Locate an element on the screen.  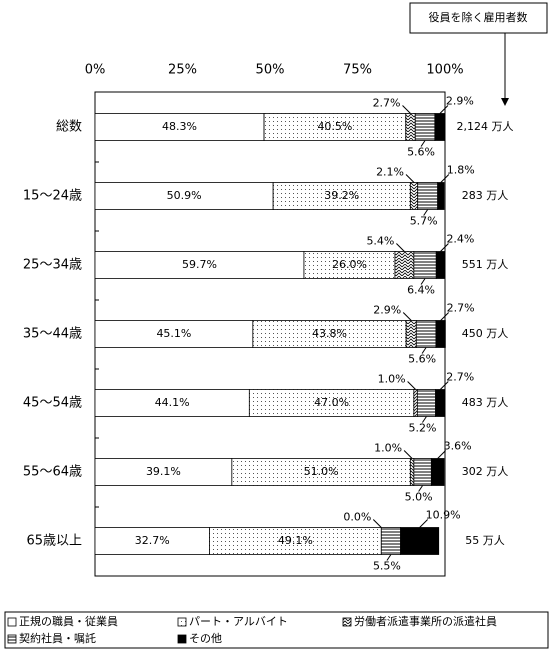
x-tick-label: 50% is located at coordinates (270, 70).